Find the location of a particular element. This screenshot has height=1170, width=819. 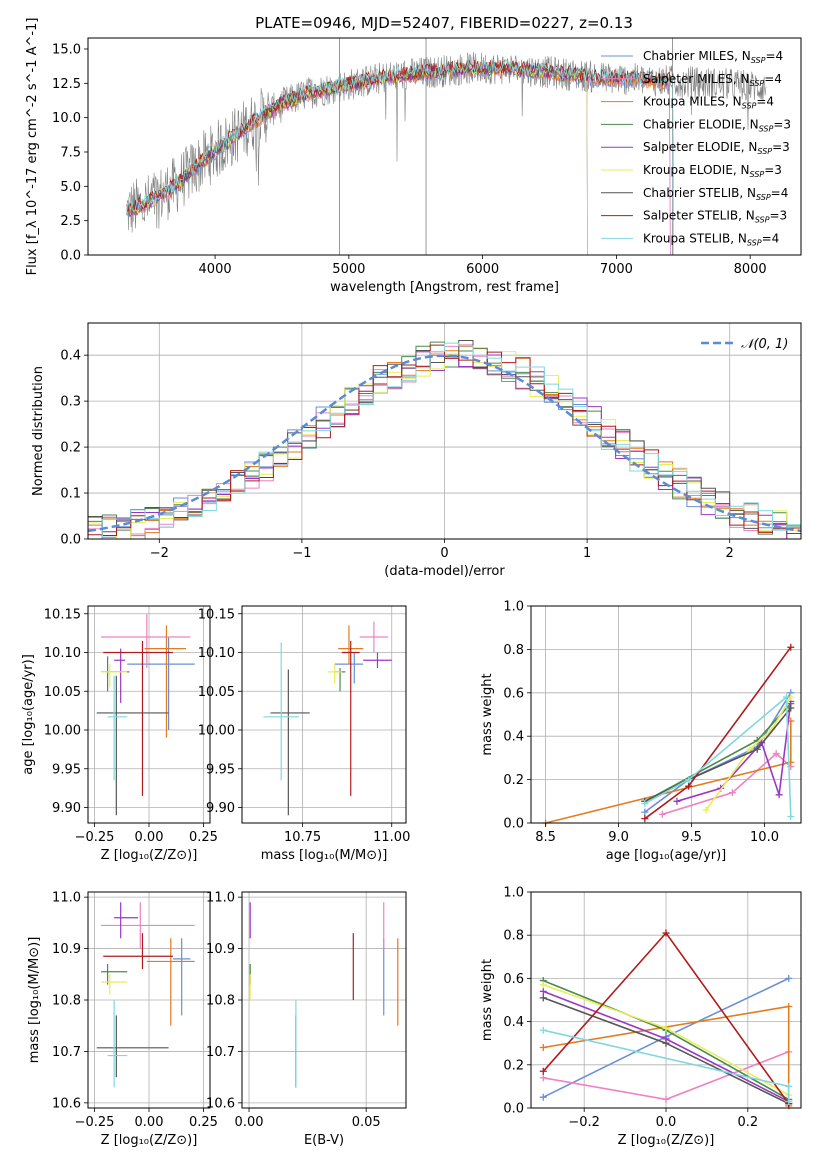

weight-line-chabrier-miles is located at coordinates (718, 752).